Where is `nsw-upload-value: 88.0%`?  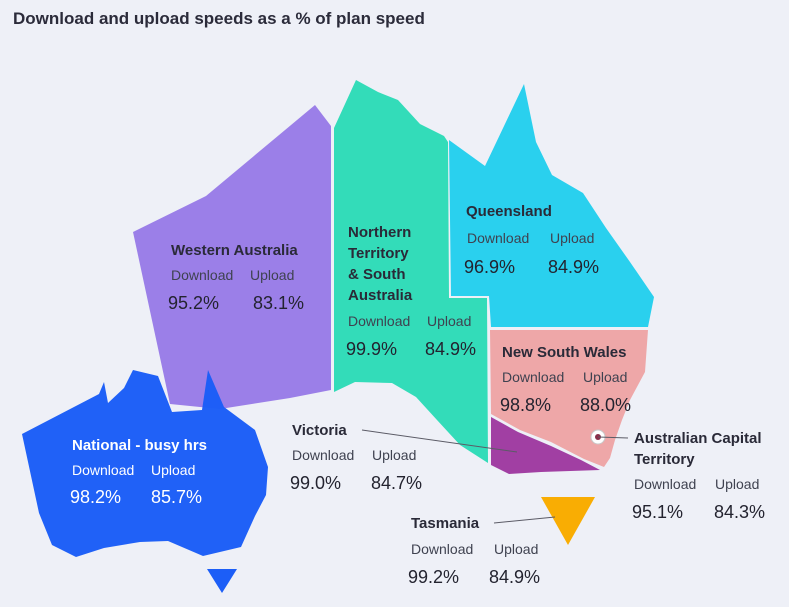 nsw-upload-value: 88.0% is located at coordinates (606, 405).